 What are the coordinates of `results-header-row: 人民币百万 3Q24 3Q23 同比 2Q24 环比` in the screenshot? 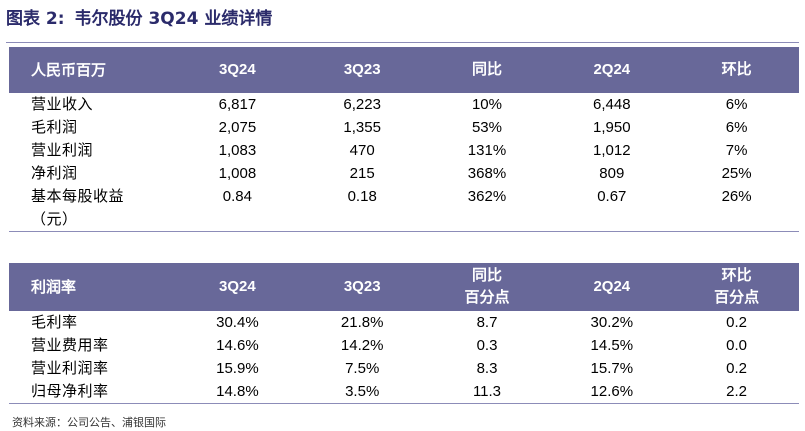 It's located at (404, 70).